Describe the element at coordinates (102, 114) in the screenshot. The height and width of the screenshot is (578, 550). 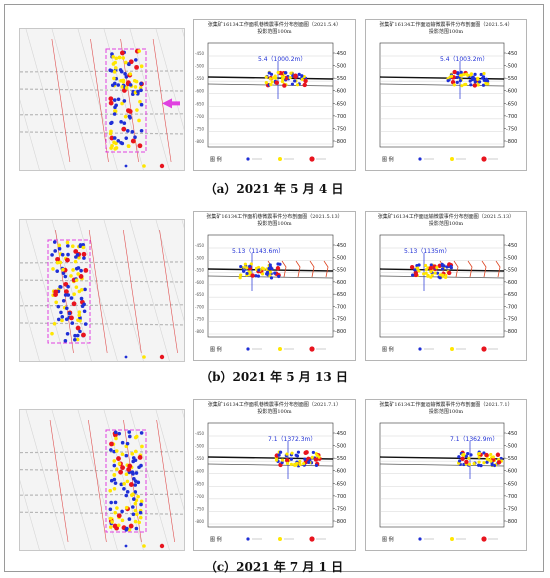
I see `roadway-line` at that location.